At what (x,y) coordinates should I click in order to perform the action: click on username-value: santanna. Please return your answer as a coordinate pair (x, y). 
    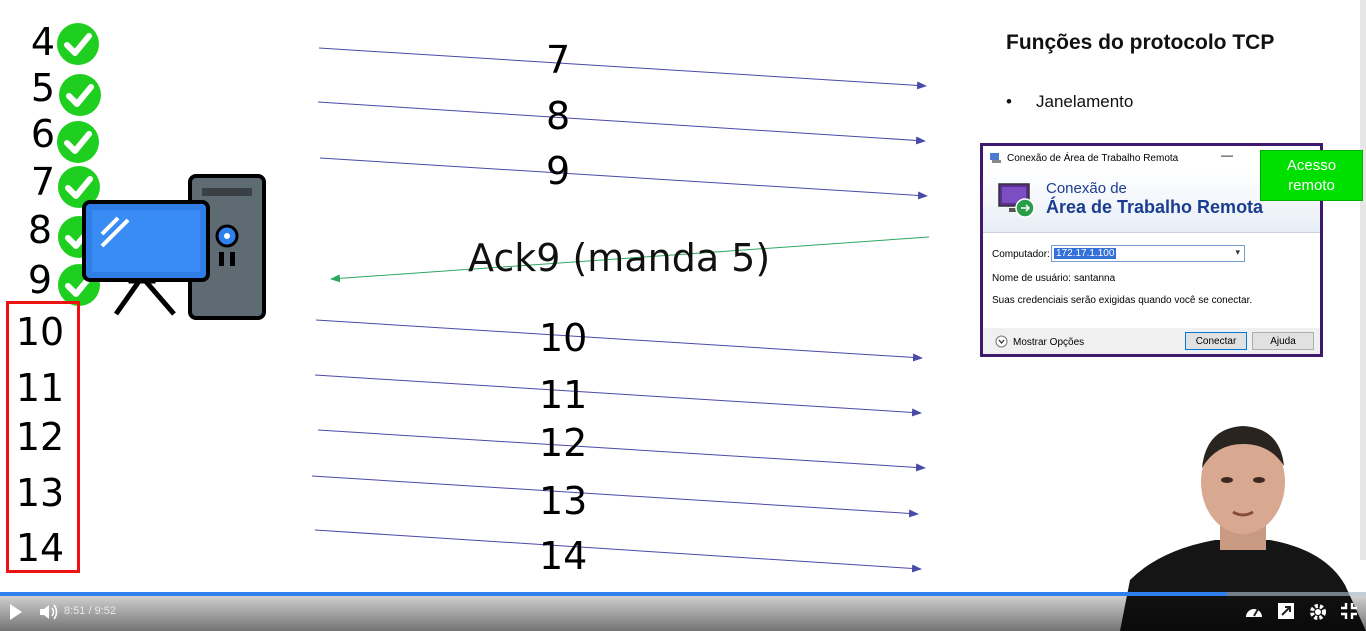
    Looking at the image, I should click on (1095, 278).